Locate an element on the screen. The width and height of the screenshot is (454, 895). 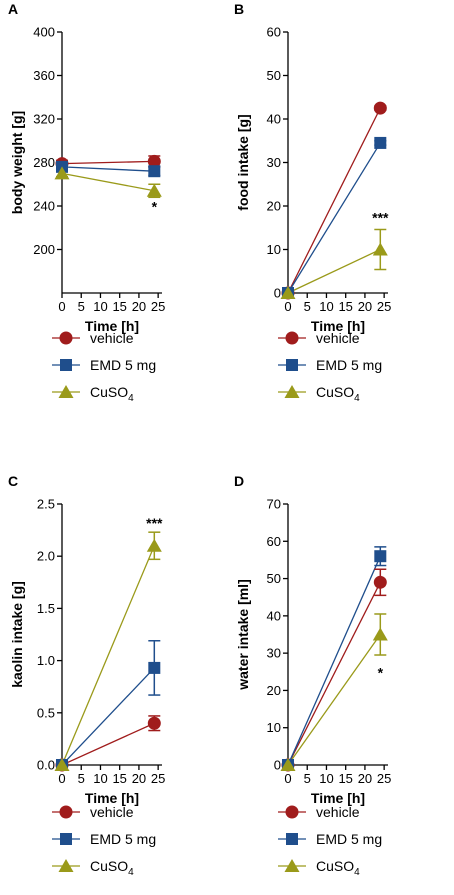
y-tick-label: 280 is located at coordinates (44, 162).